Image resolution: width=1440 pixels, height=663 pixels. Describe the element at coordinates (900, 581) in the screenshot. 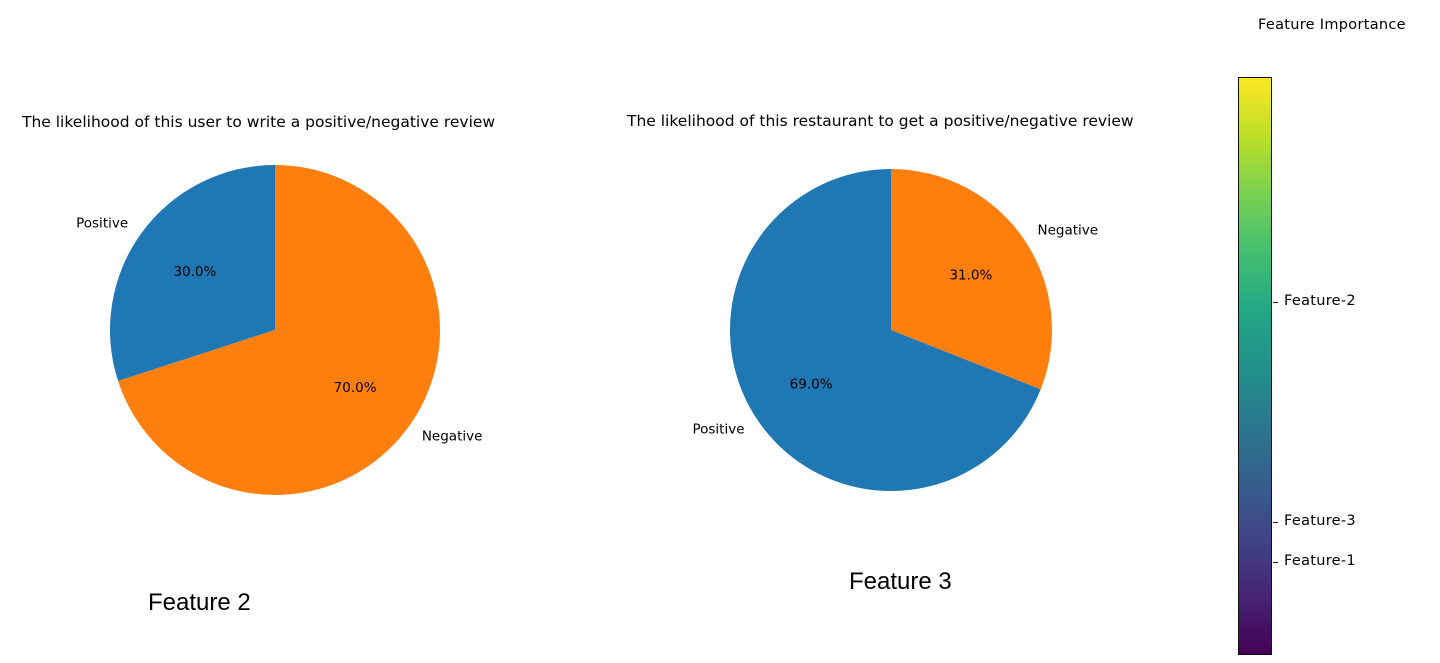

I see `caption-feature-3: Feature 3` at that location.